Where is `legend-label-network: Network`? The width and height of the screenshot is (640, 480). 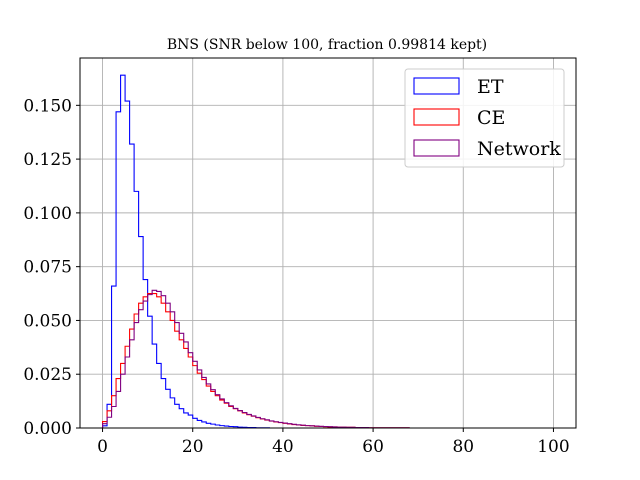 legend-label-network: Network is located at coordinates (519, 149).